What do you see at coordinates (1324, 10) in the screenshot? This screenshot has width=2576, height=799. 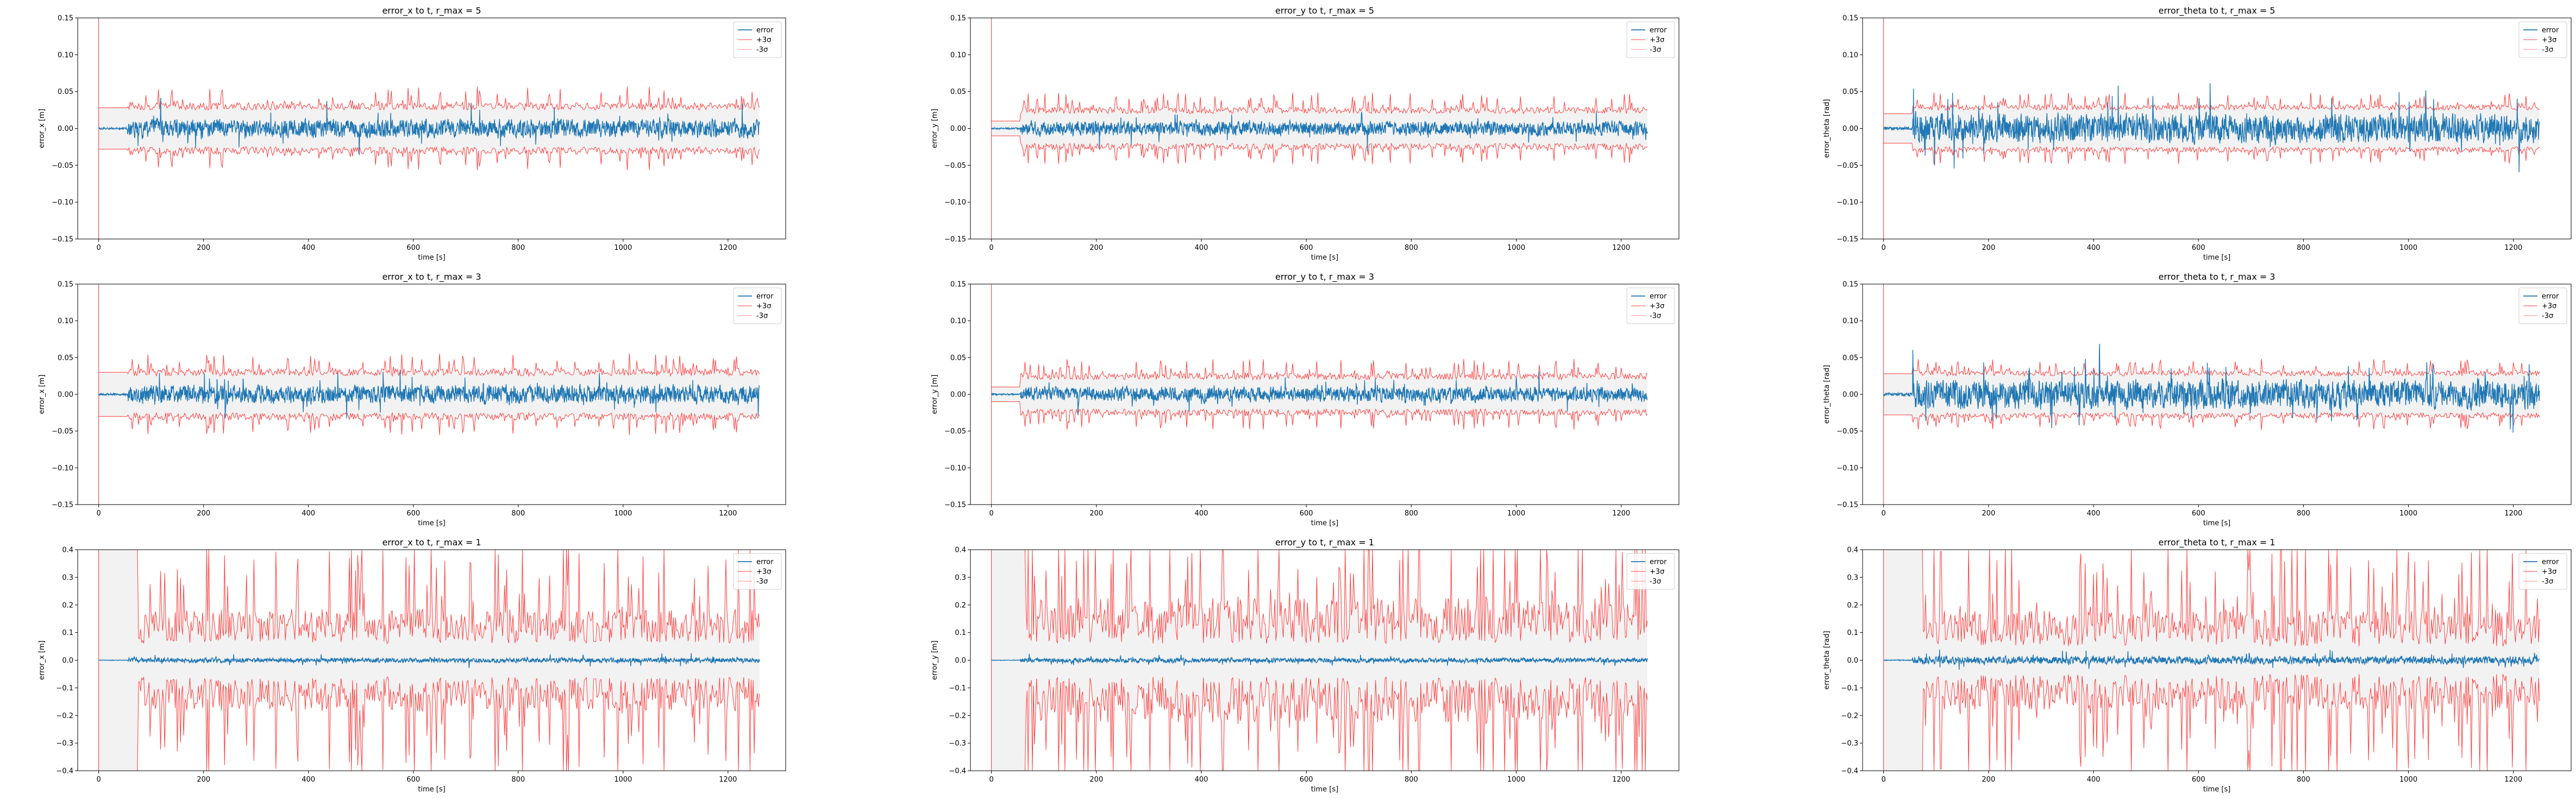 I see `chart-title: error_y to t, r_max = 5` at bounding box center [1324, 10].